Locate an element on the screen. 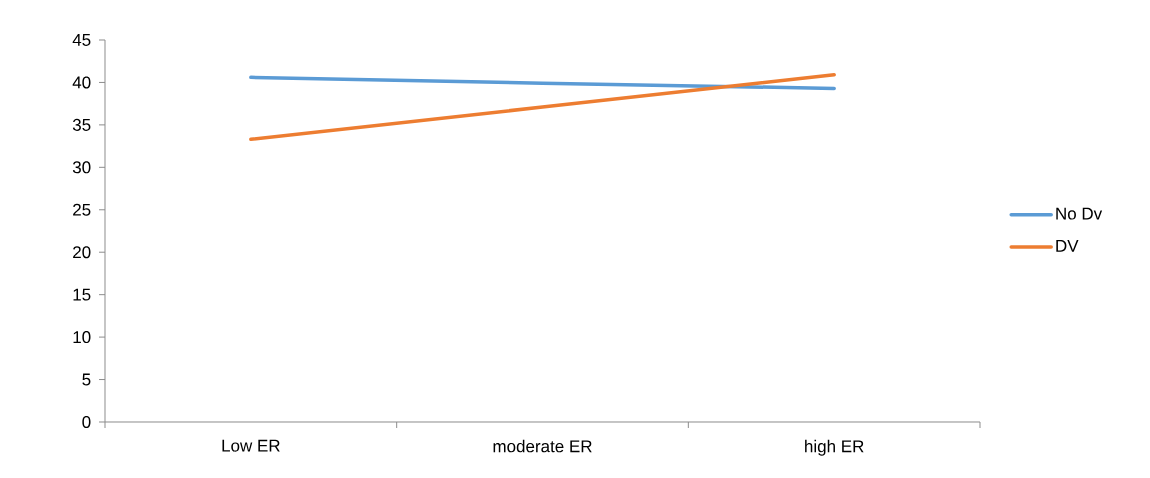  y-tick-label: 20 is located at coordinates (82, 252).